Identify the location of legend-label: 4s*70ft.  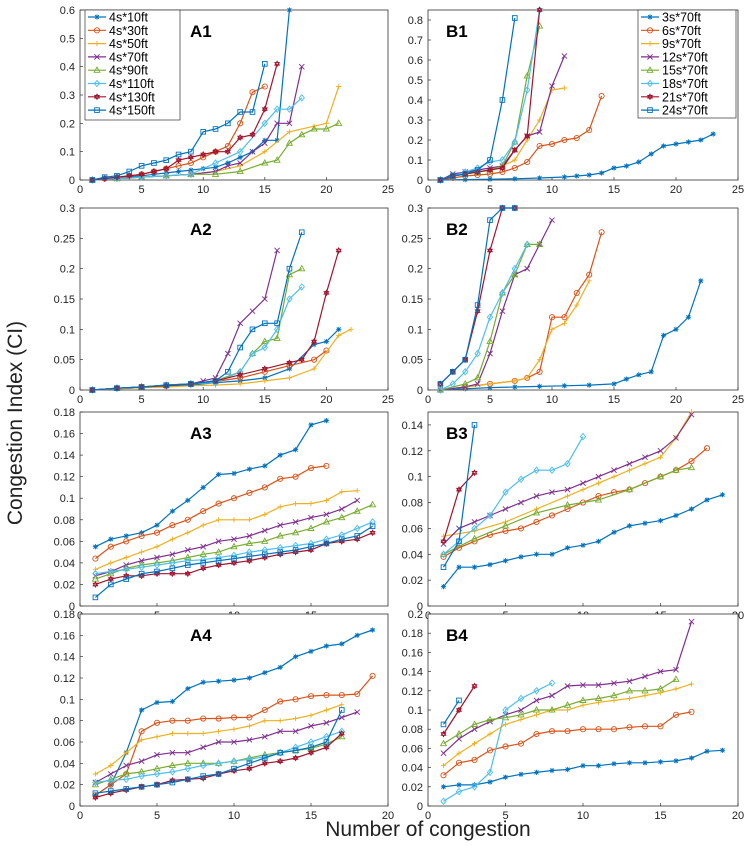
(128, 57).